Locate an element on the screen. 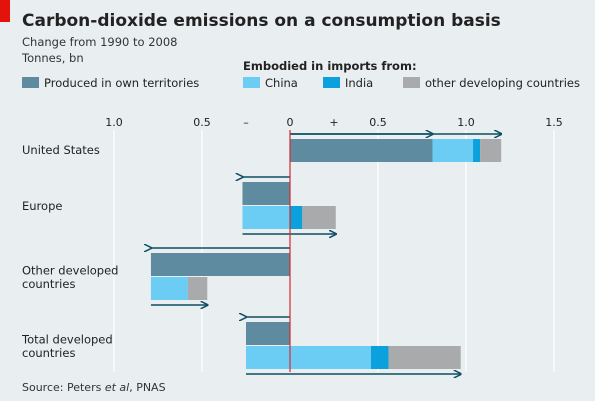 This screenshot has height=401, width=595. accent-bar is located at coordinates (5, 11).